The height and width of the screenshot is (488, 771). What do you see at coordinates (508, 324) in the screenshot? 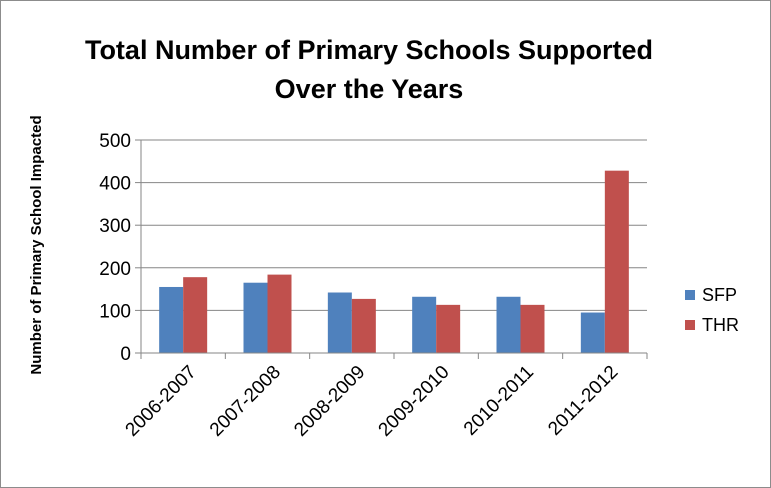
I see `bar-sfp-2010-2011` at bounding box center [508, 324].